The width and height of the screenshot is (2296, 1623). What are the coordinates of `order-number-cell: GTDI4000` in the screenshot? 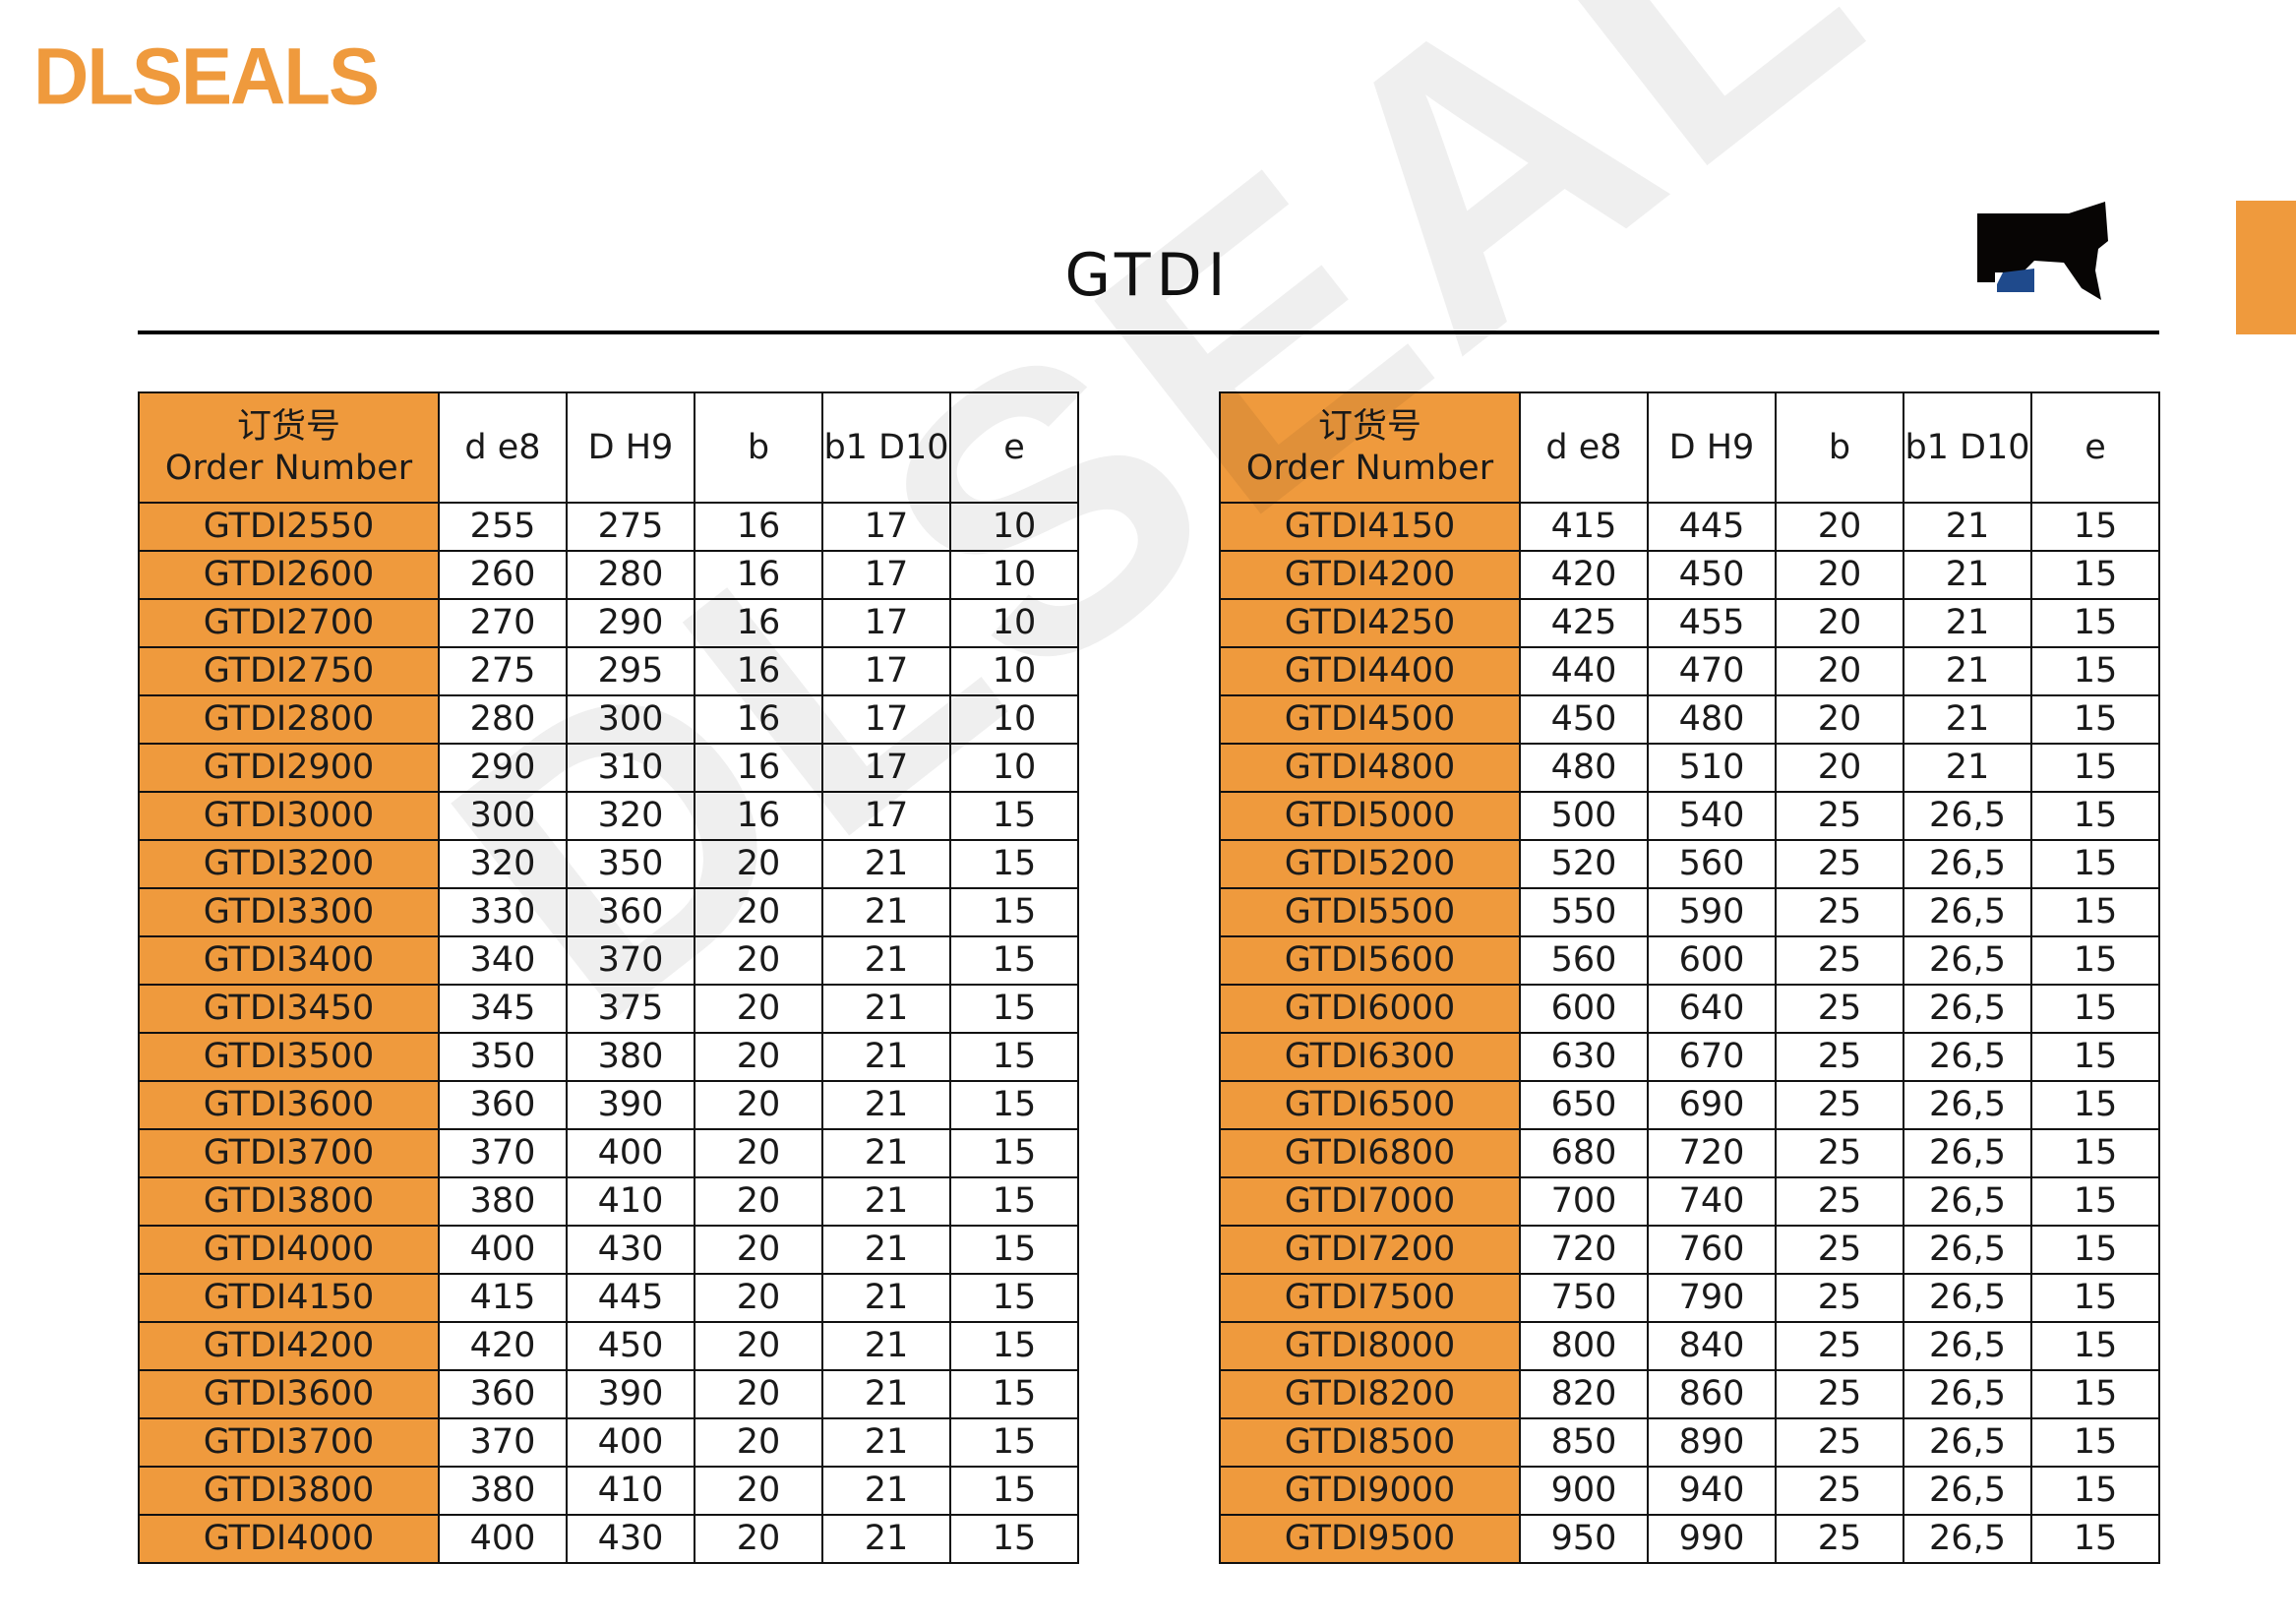 It's located at (289, 1250).